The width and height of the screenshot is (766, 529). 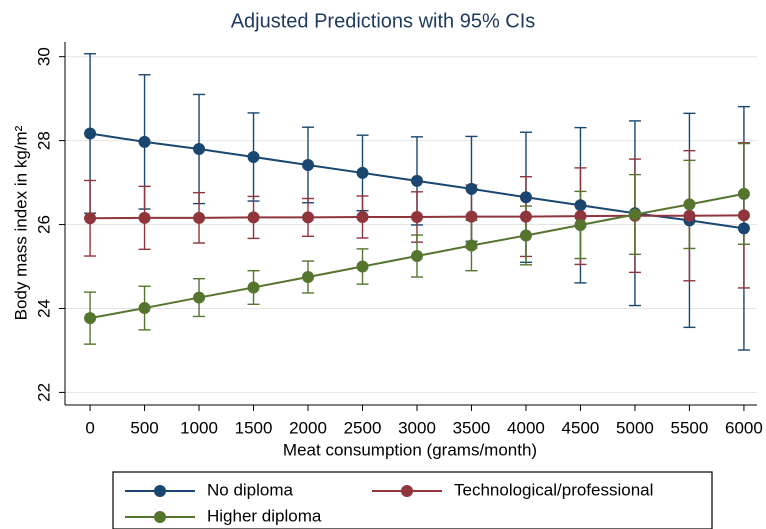 I want to click on x-tick-label: 1000, so click(x=199, y=427).